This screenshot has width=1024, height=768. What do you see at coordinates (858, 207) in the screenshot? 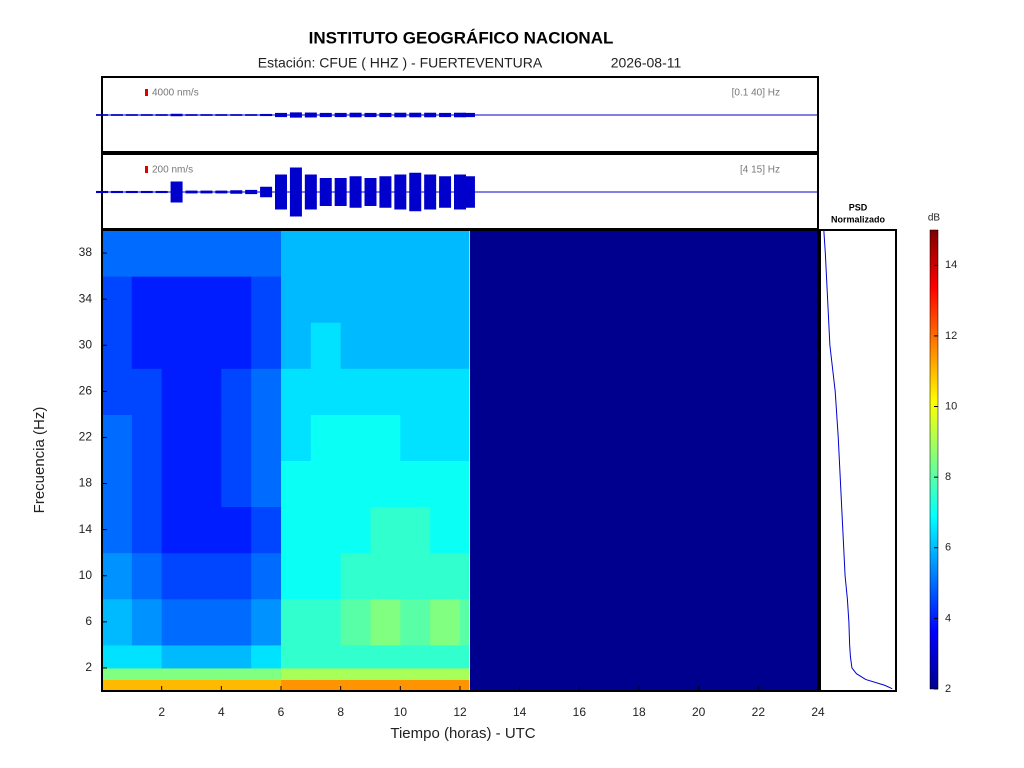
I see `psd-title: PSD` at bounding box center [858, 207].